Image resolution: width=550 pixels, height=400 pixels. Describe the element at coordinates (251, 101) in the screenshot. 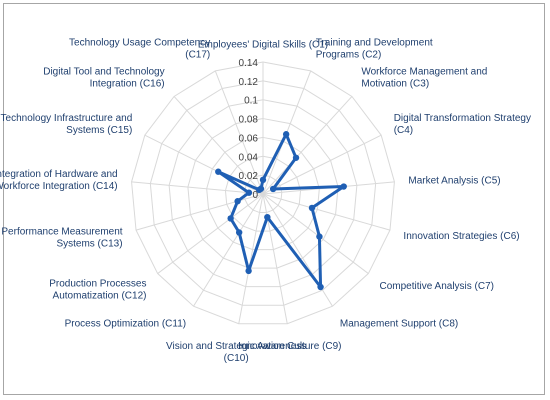

I see `radial-tick-label: 0.1` at that location.